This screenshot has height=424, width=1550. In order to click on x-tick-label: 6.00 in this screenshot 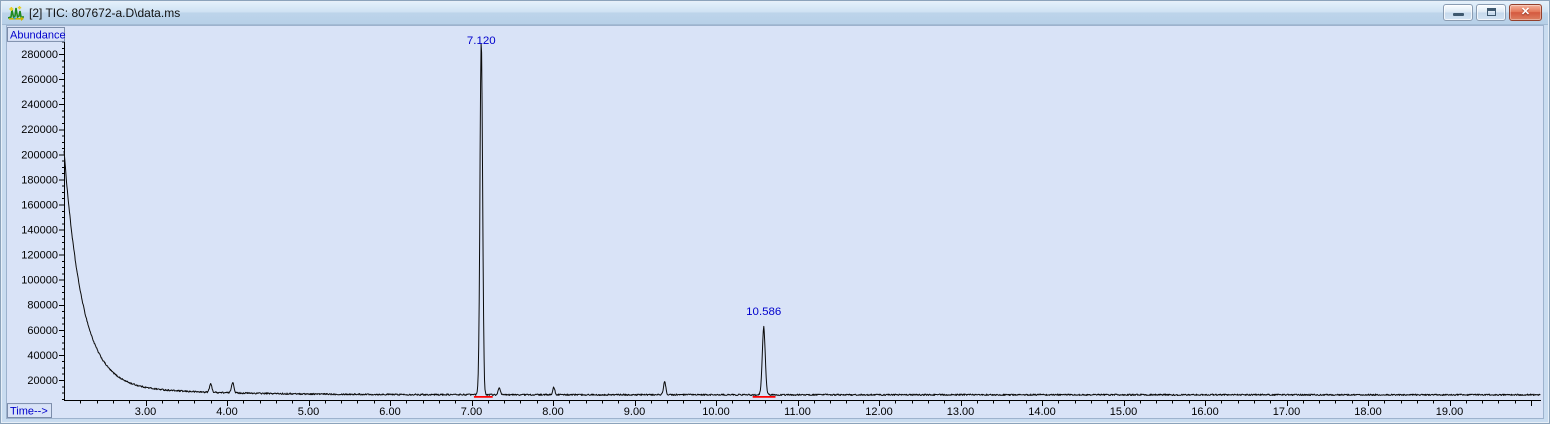, I will do `click(389, 412)`.